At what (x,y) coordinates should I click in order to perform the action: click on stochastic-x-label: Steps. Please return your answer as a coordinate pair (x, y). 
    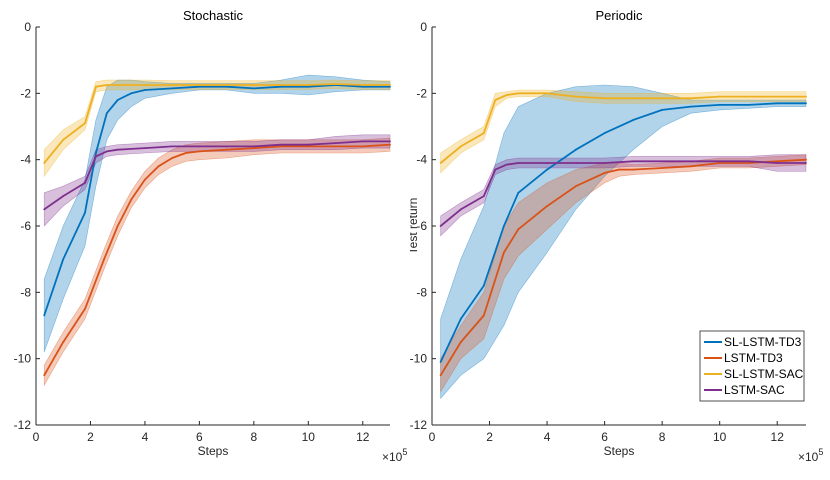
    Looking at the image, I should click on (213, 451).